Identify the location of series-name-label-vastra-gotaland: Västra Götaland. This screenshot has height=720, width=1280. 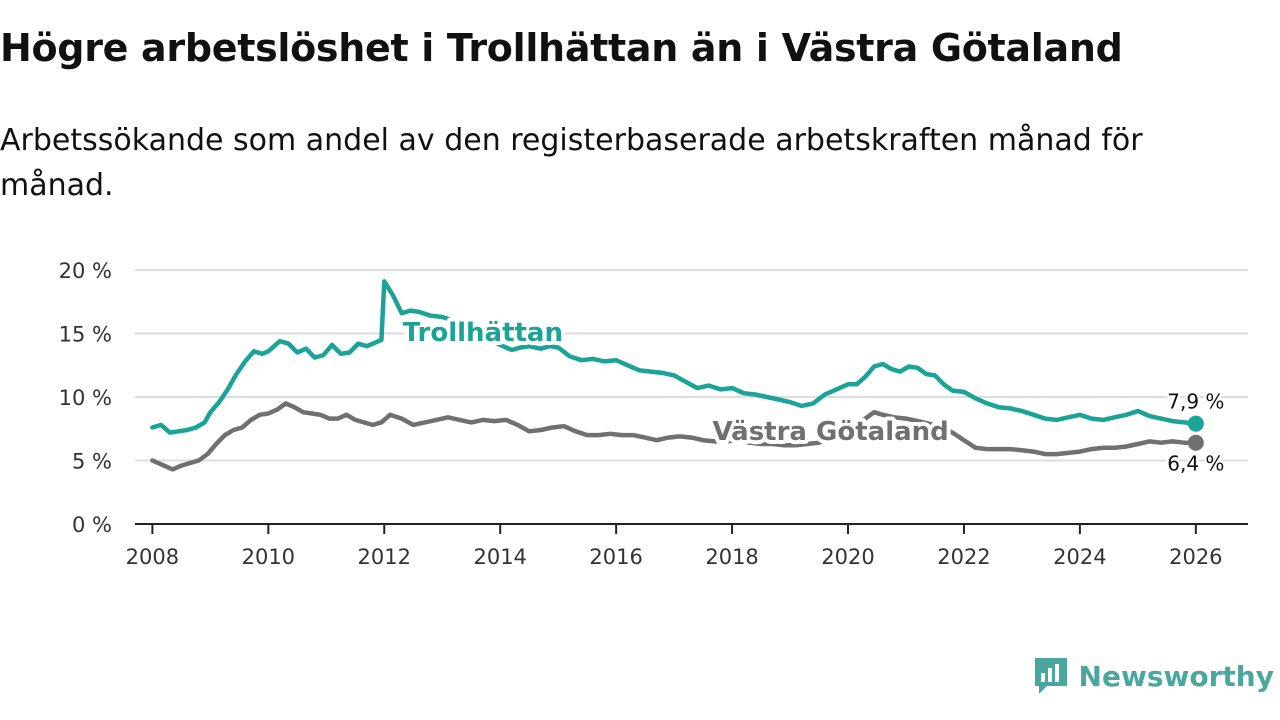
(830, 432).